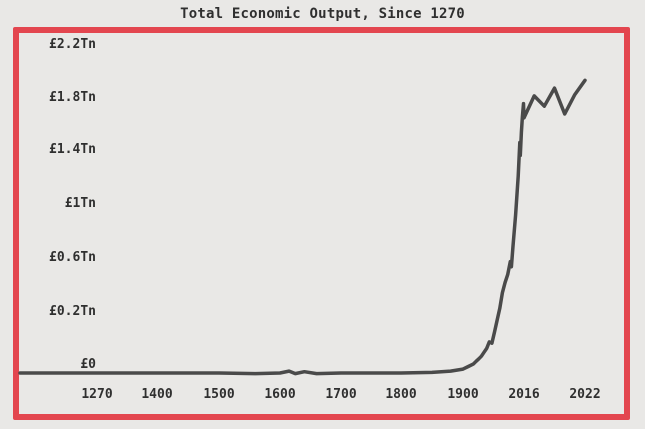  Describe the element at coordinates (523, 394) in the screenshot. I see `x-tick-label: 2016` at that location.